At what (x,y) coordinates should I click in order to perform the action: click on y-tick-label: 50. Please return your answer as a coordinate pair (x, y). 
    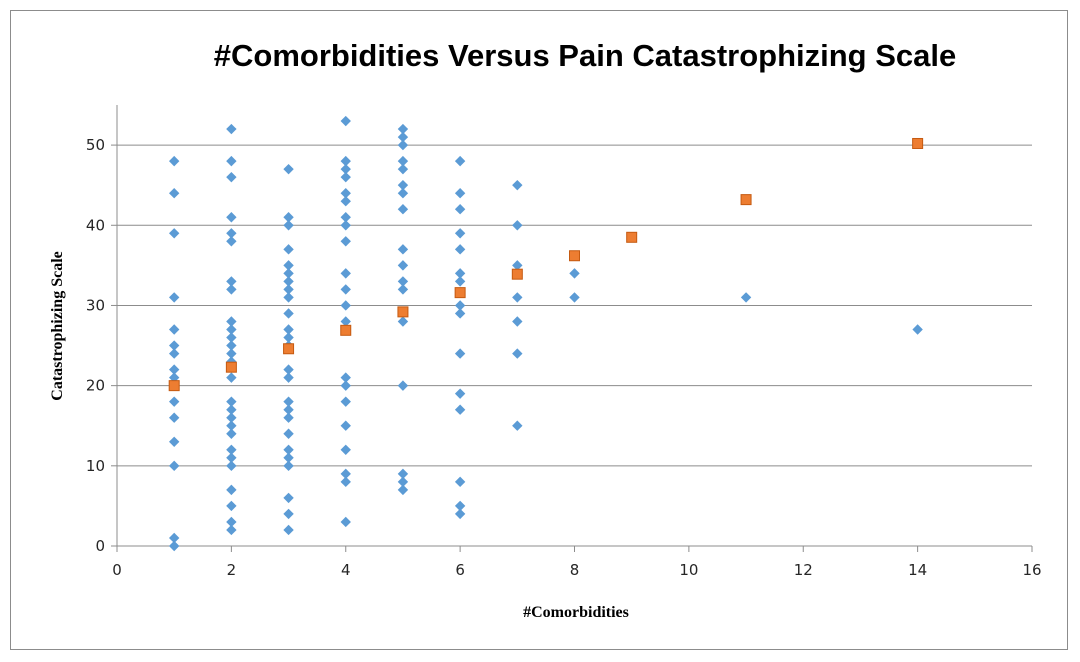
    Looking at the image, I should click on (95, 145).